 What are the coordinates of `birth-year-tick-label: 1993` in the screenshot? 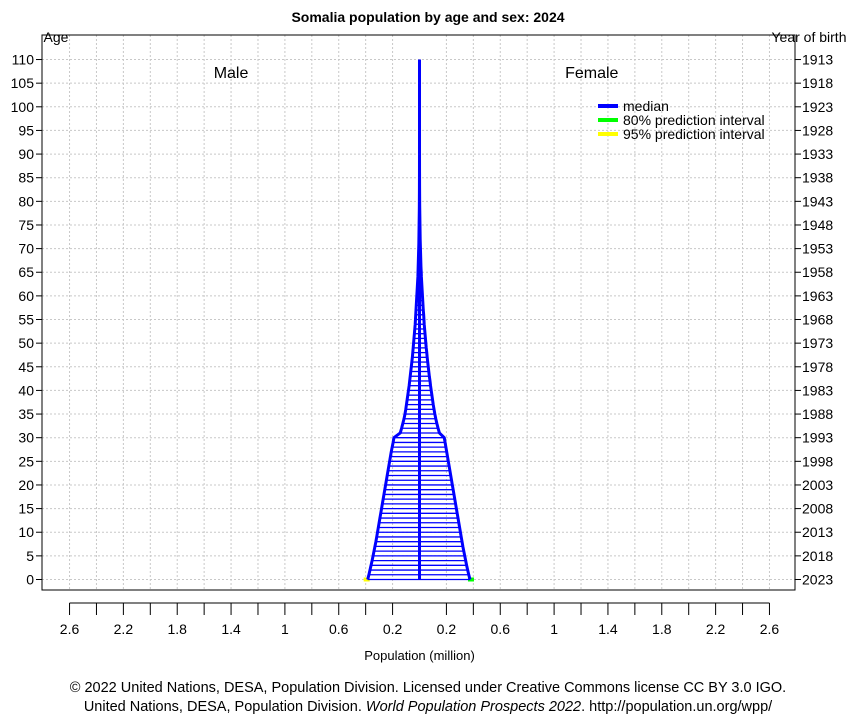 It's located at (817, 438).